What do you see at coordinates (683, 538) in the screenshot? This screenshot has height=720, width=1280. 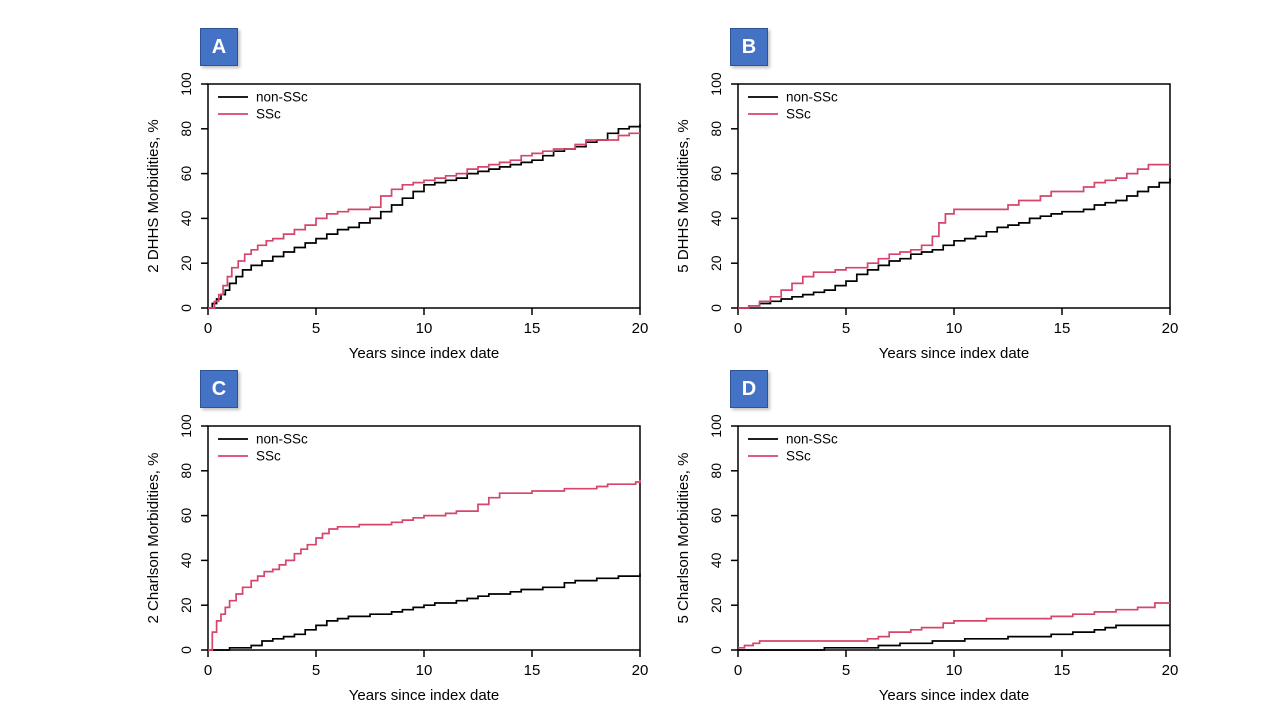 I see `y-axis-label: 5 Charlson Morbidities, %` at bounding box center [683, 538].